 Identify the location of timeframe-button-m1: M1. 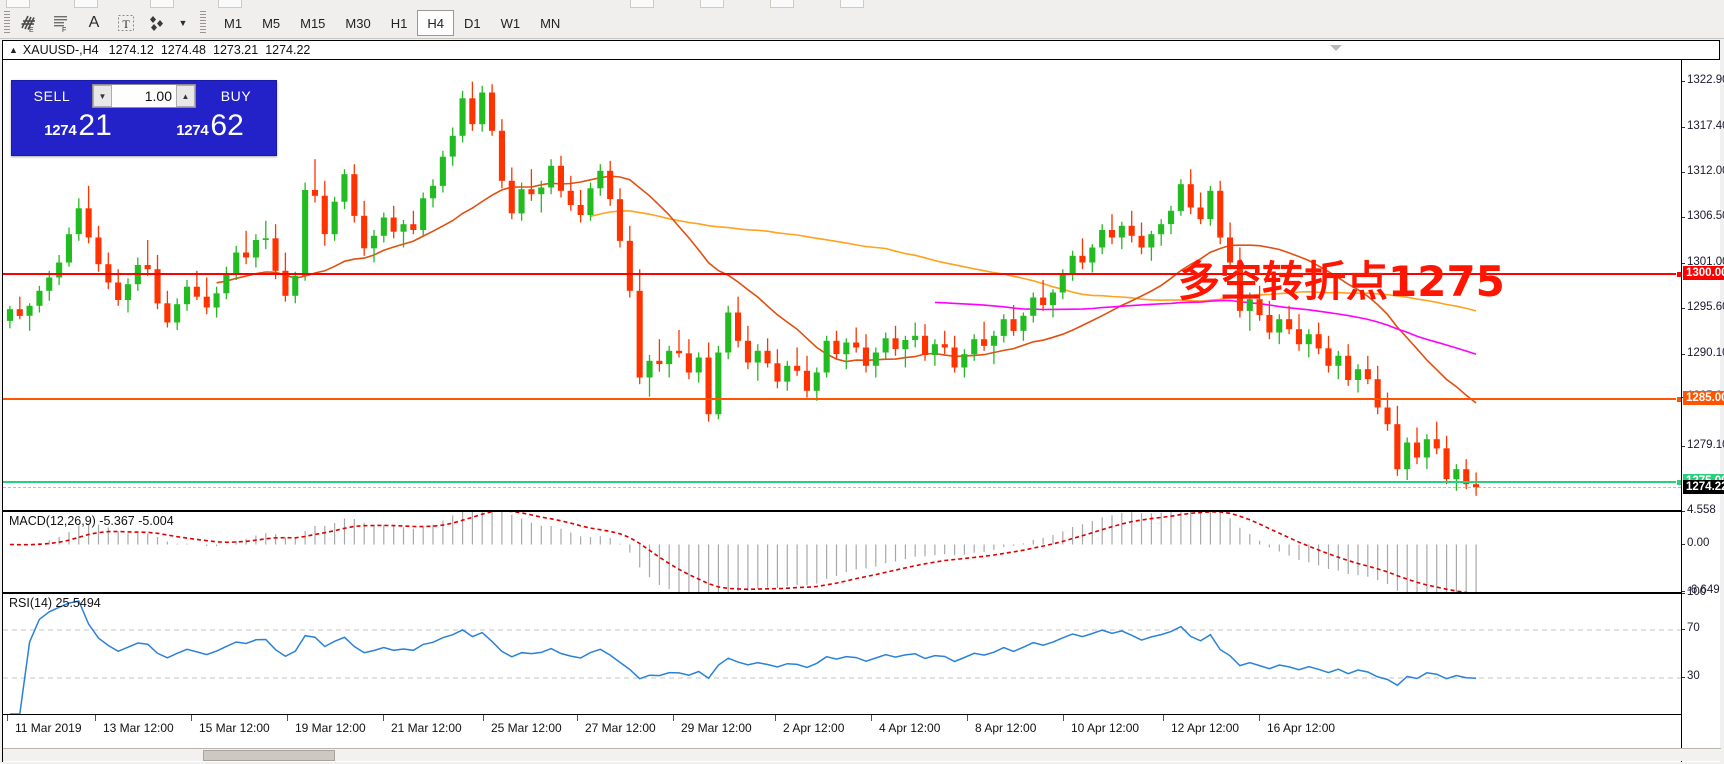
(233, 23).